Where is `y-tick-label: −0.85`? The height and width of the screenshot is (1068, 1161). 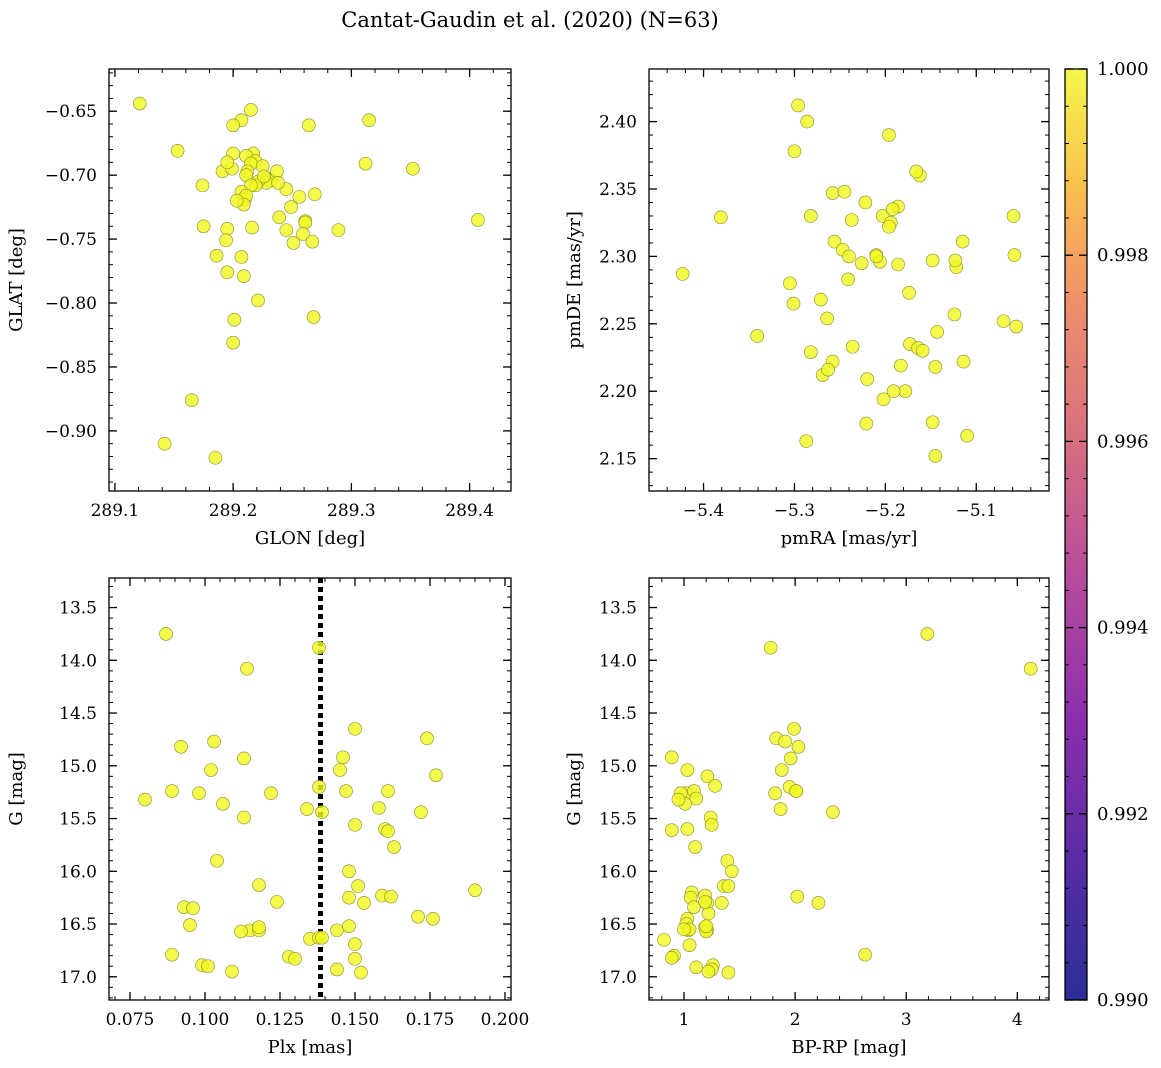
y-tick-label: −0.85 is located at coordinates (71, 368).